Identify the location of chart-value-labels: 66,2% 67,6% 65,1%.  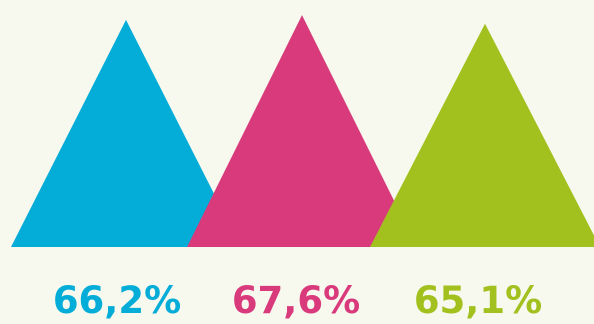
(297, 300).